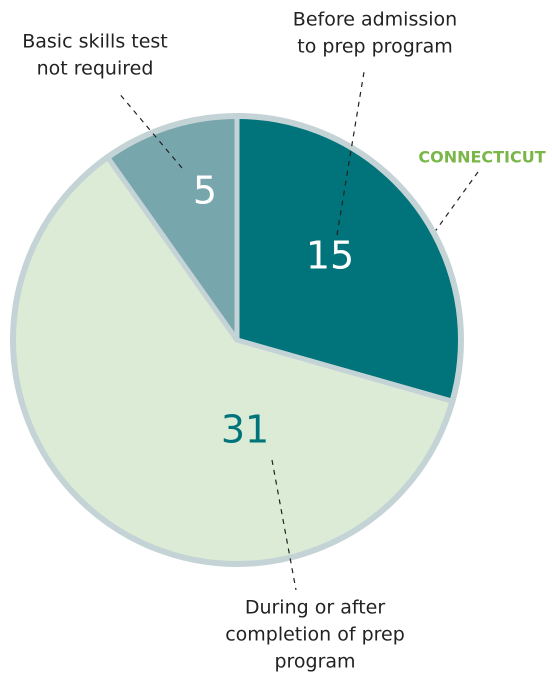  What do you see at coordinates (95, 69) in the screenshot?
I see `category-label: not required` at bounding box center [95, 69].